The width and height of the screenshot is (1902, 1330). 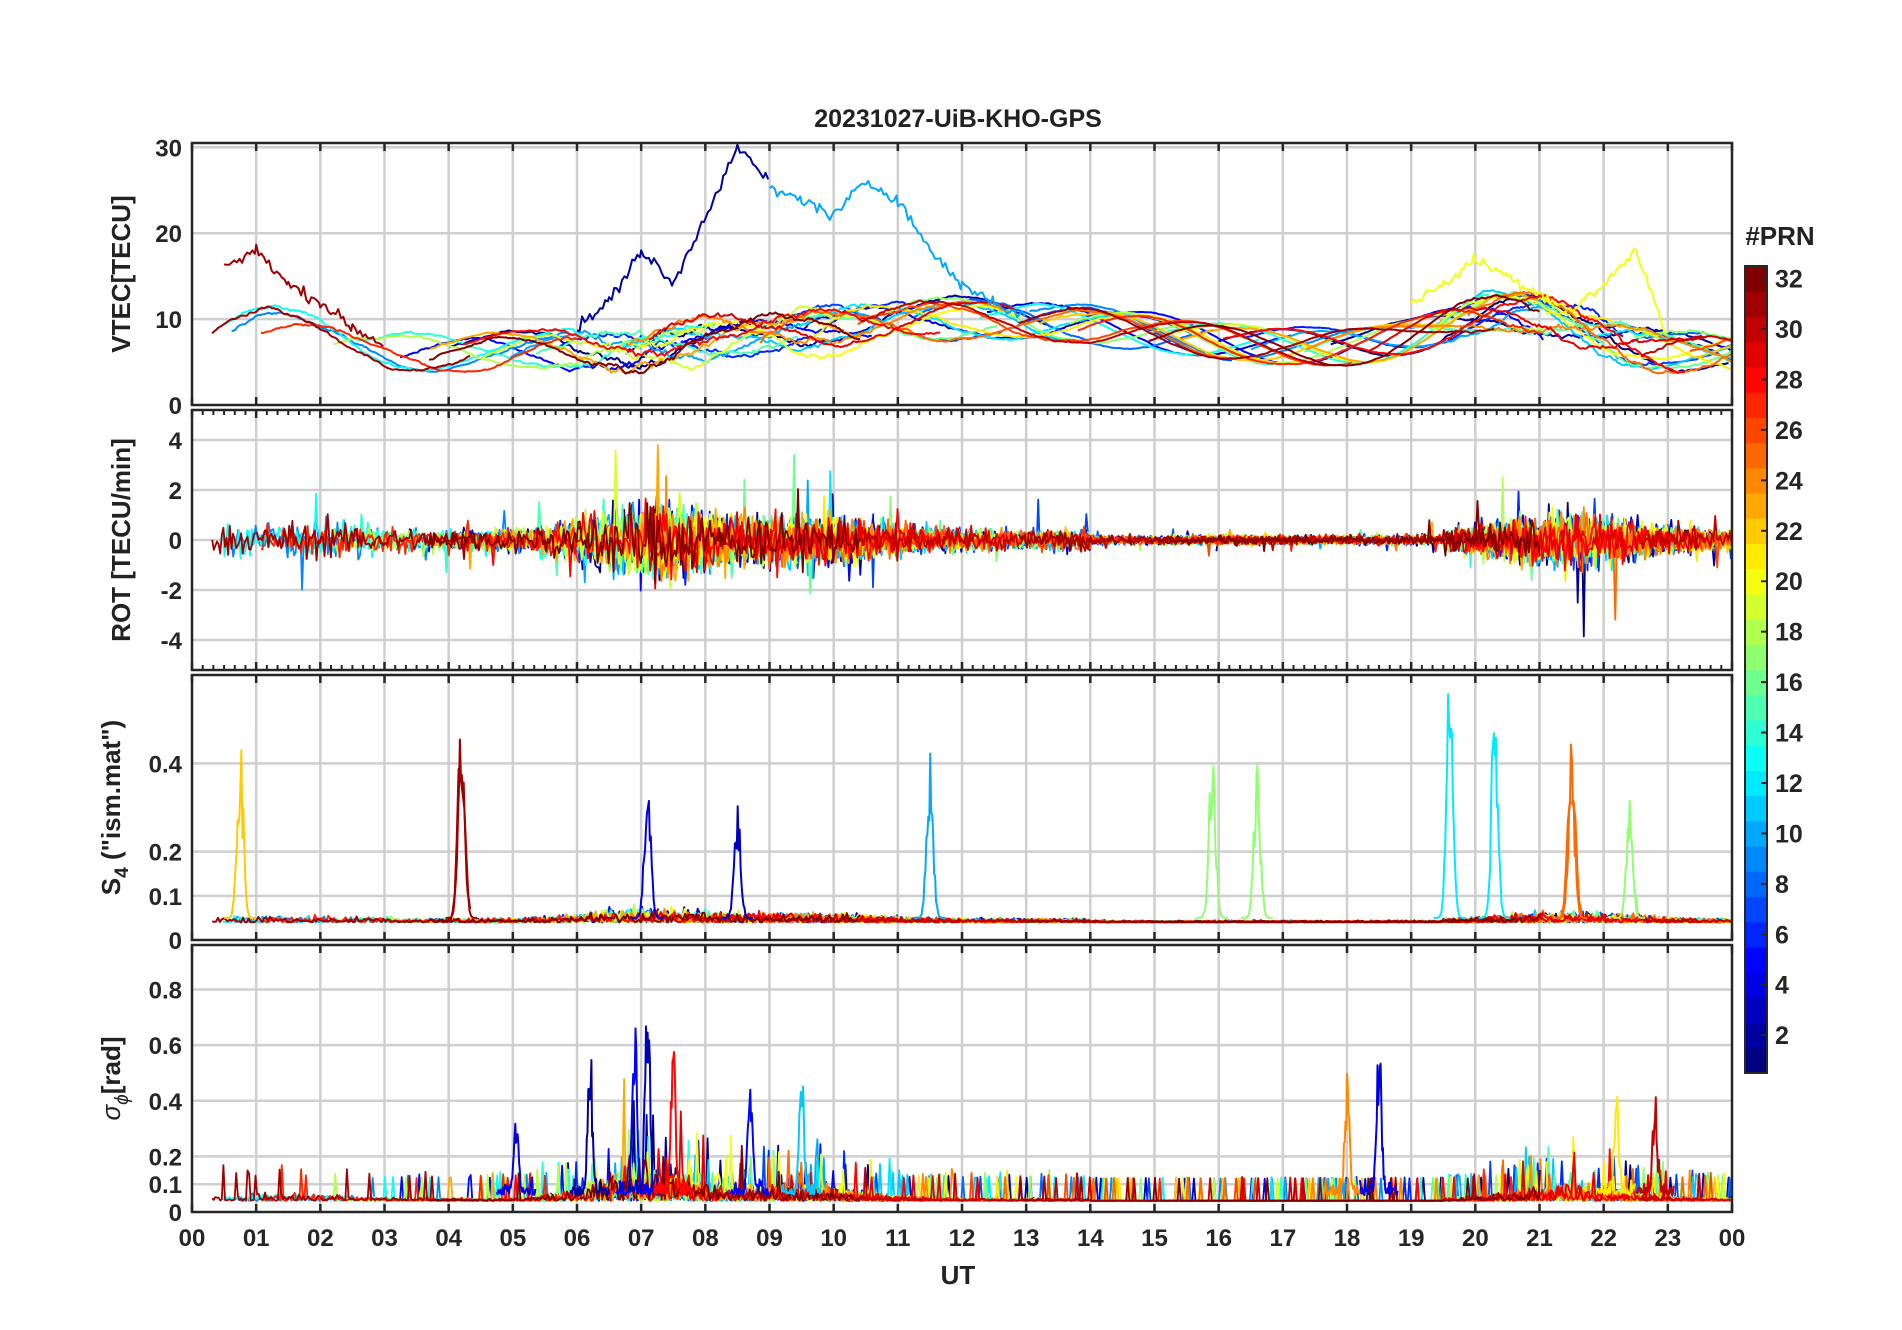 I want to click on vtec-ylabel: VTEC[TECU], so click(x=121, y=273).